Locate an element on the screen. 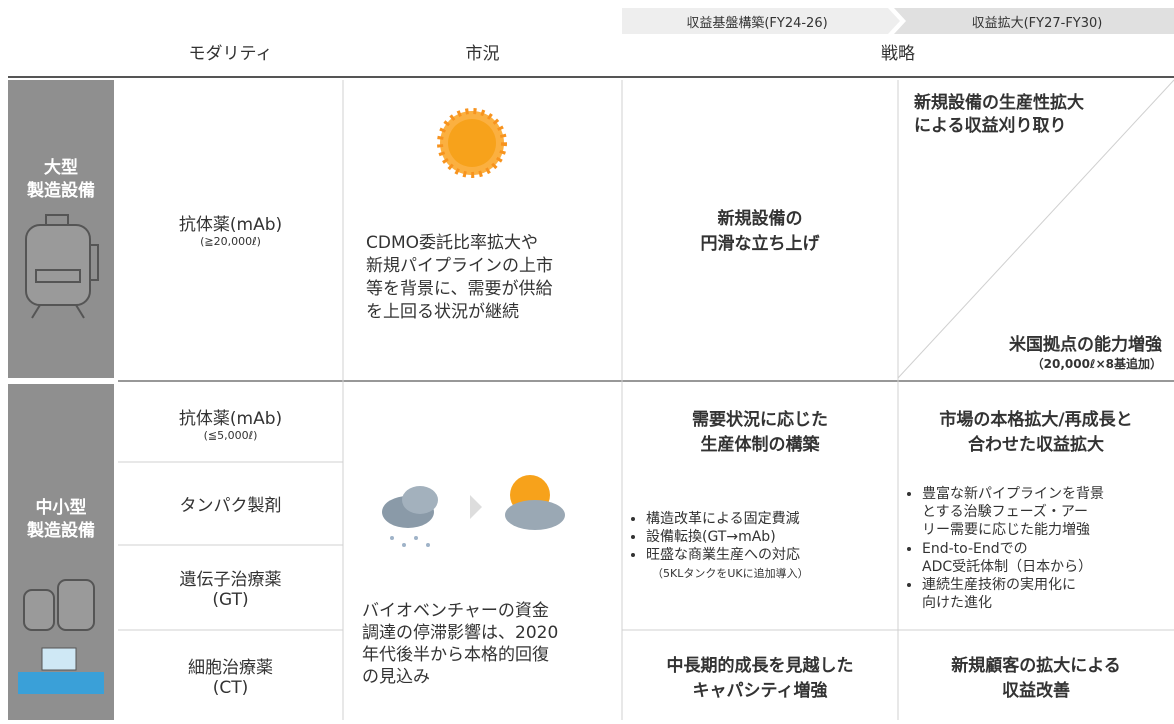  strategy: 中長期的成長を見越した キャパシティ増強 is located at coordinates (760, 678).